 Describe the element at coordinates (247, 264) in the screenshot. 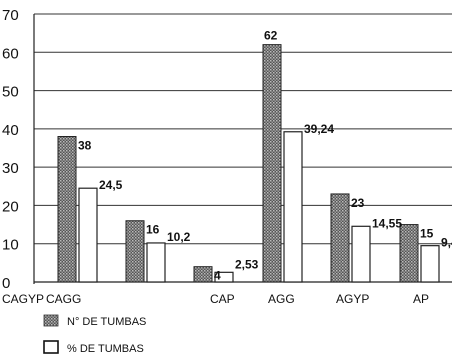

I see `value-label-percent: 2,53` at that location.